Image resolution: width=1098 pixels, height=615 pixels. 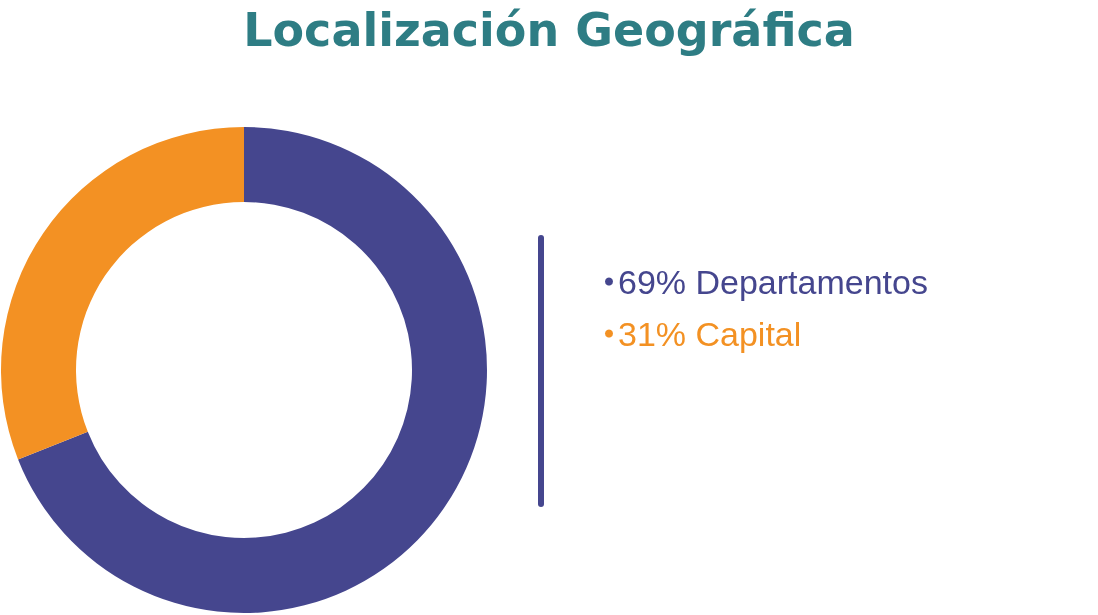 I want to click on chart-title: Localización Geográfica, so click(x=549, y=30).